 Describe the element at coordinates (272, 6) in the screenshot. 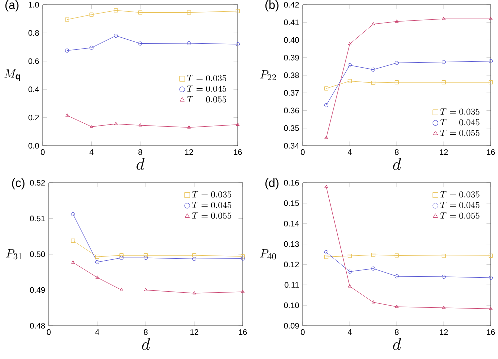

I see `chart-title: (b)` at that location.